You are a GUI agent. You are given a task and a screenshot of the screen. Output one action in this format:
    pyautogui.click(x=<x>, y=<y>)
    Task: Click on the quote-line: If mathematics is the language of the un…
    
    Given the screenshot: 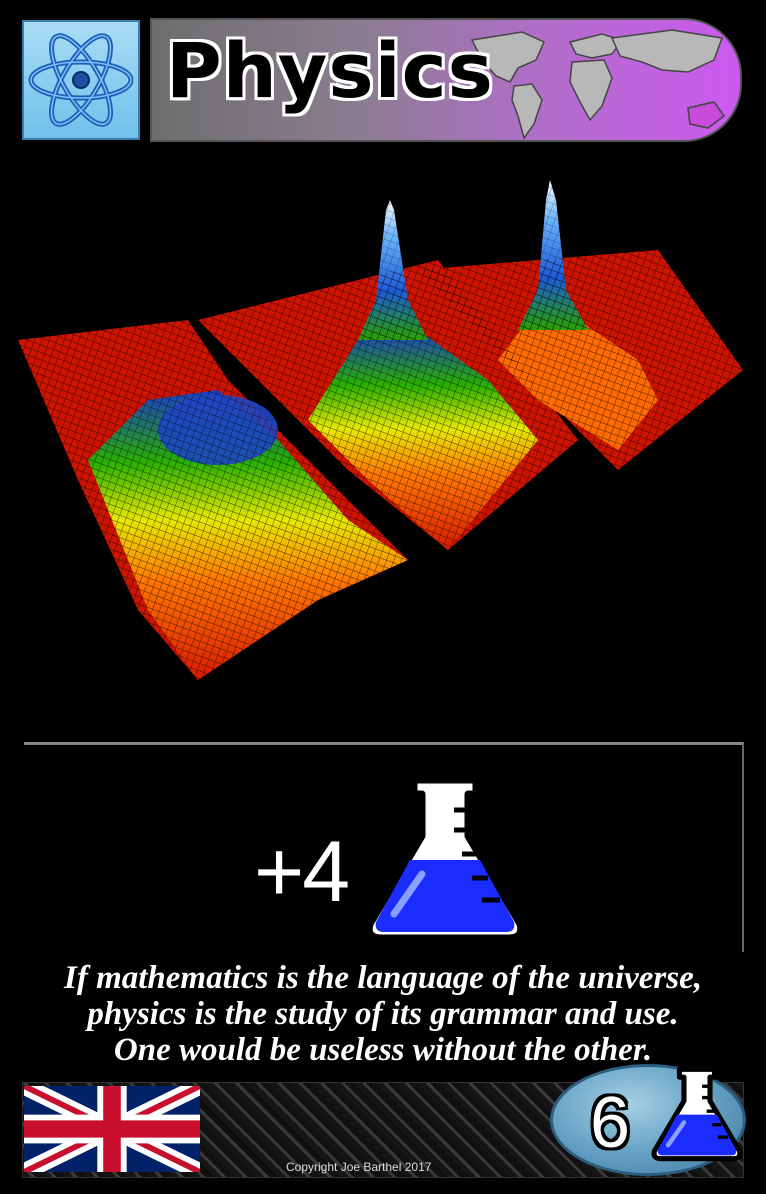 What is the action you would take?
    pyautogui.click(x=383, y=978)
    